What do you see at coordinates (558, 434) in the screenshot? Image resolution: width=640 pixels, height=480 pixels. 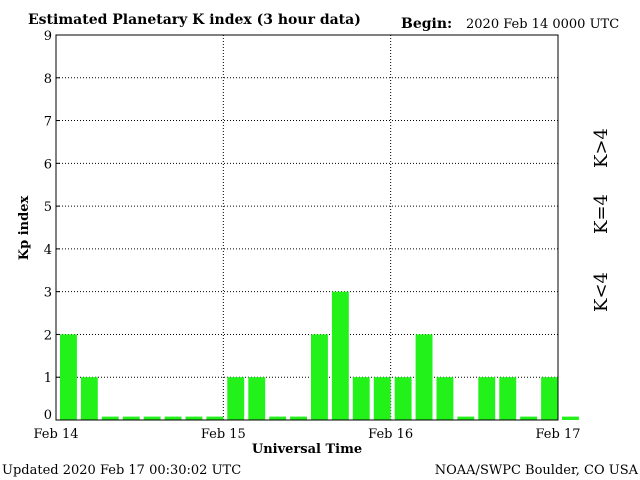 I see `x-tick-label: Feb 17` at bounding box center [558, 434].